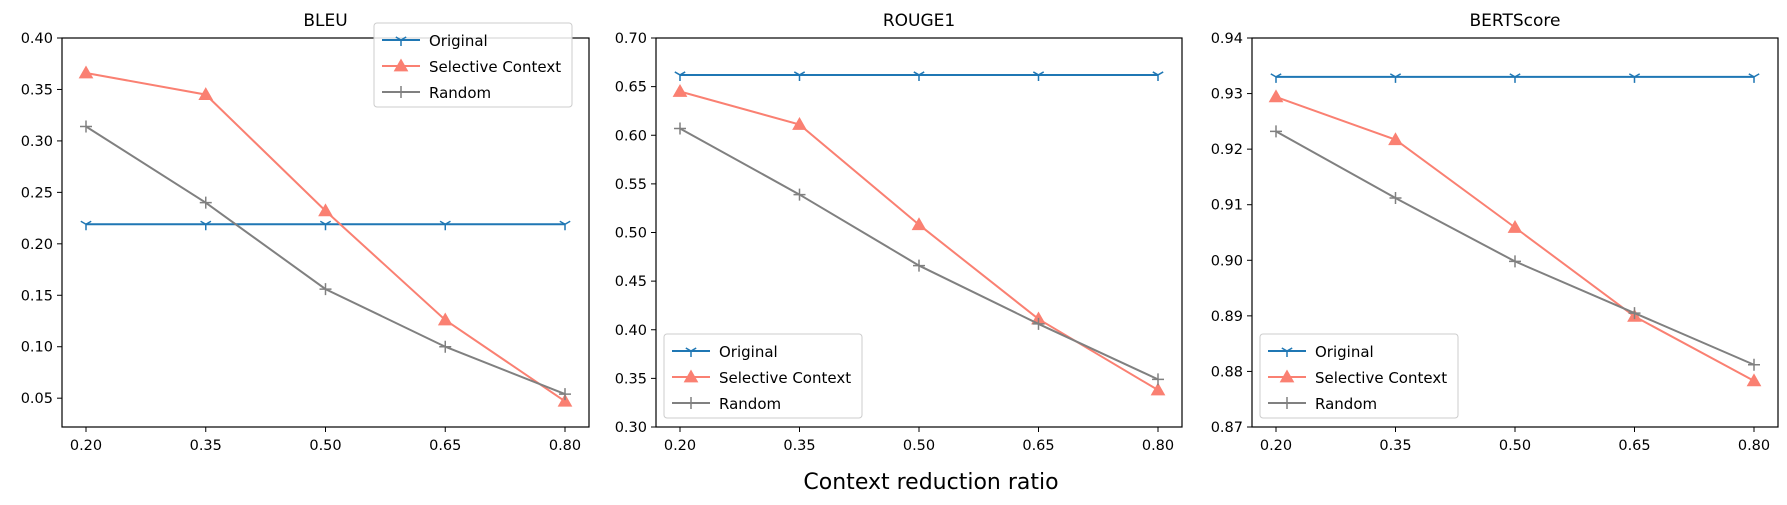 This screenshot has width=1787, height=505. I want to click on y-tick-label: 0.20, so click(37, 245).